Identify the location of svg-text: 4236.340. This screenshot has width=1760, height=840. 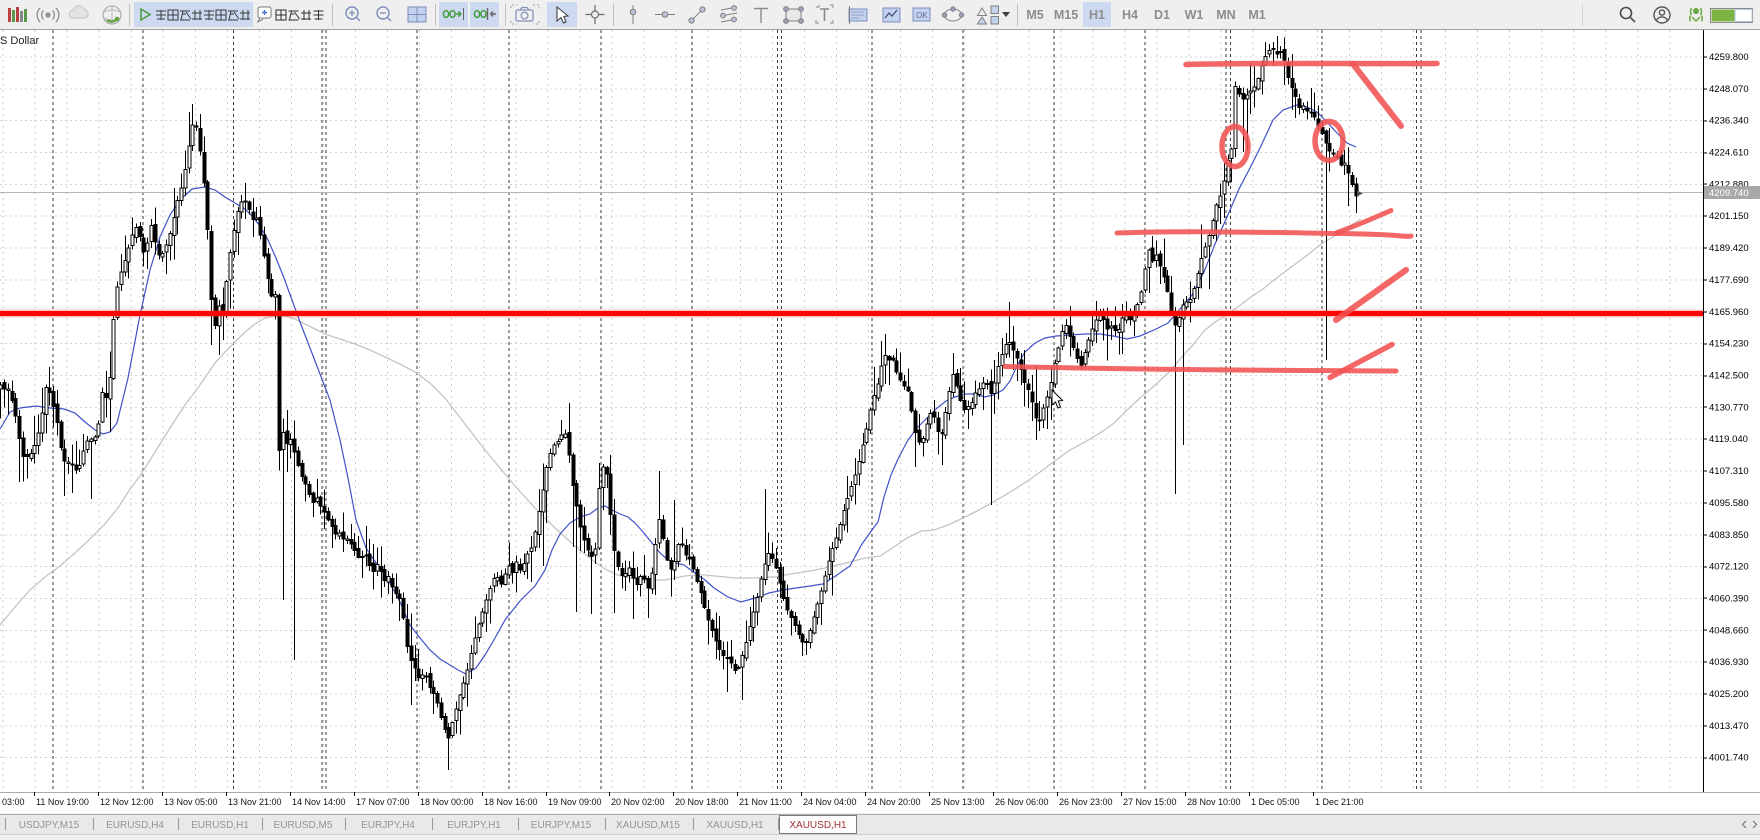
(1729, 121).